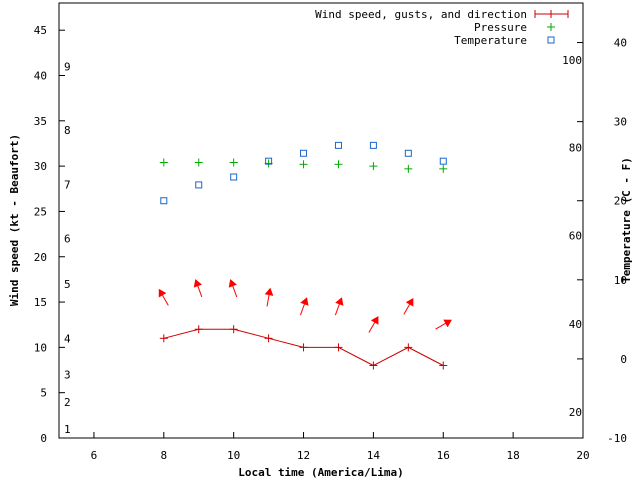 This screenshot has width=640, height=480. Describe the element at coordinates (67, 66) in the screenshot. I see `beaufort-label: 9` at that location.